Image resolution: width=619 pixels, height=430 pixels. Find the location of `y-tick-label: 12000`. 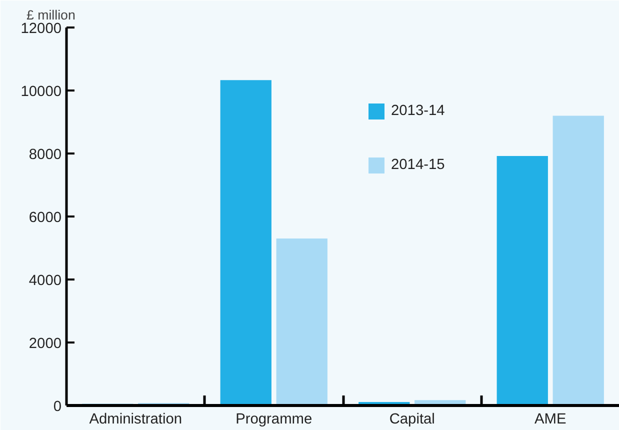

y-tick-label: 12000 is located at coordinates (41, 29).